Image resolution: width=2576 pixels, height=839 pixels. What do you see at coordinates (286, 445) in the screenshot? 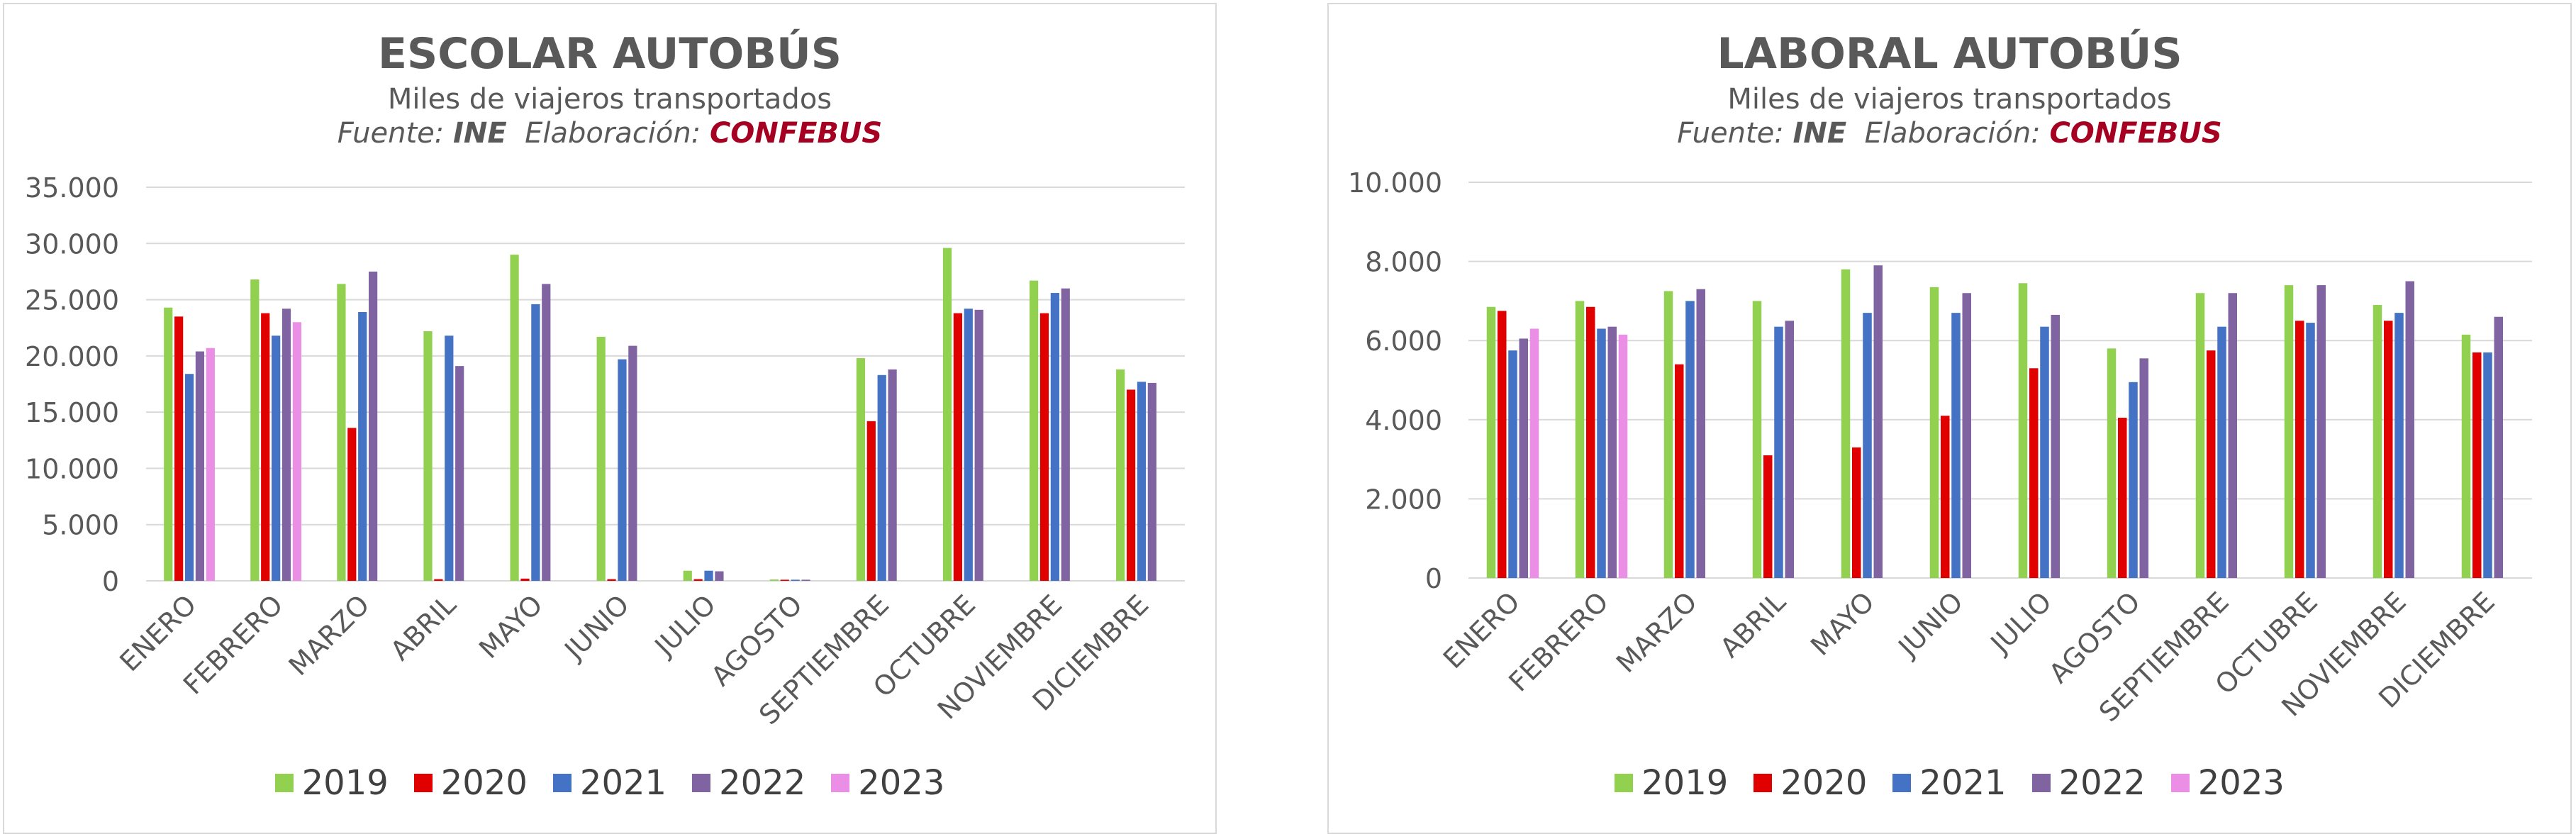
I see `bar-2022-febrero` at bounding box center [286, 445].